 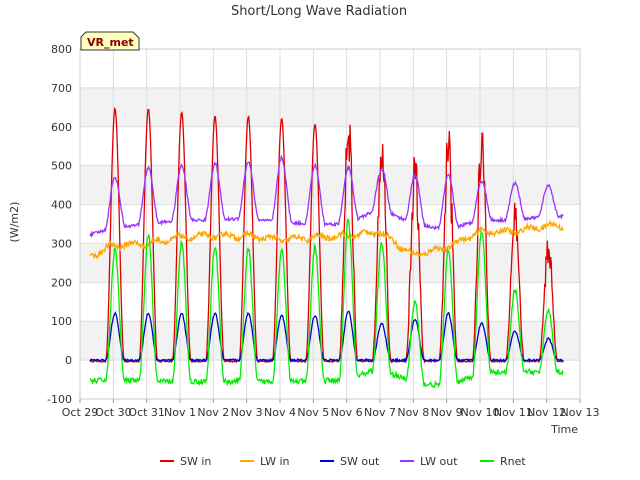 I want to click on x-tick-label: Nov 11, so click(x=513, y=412).